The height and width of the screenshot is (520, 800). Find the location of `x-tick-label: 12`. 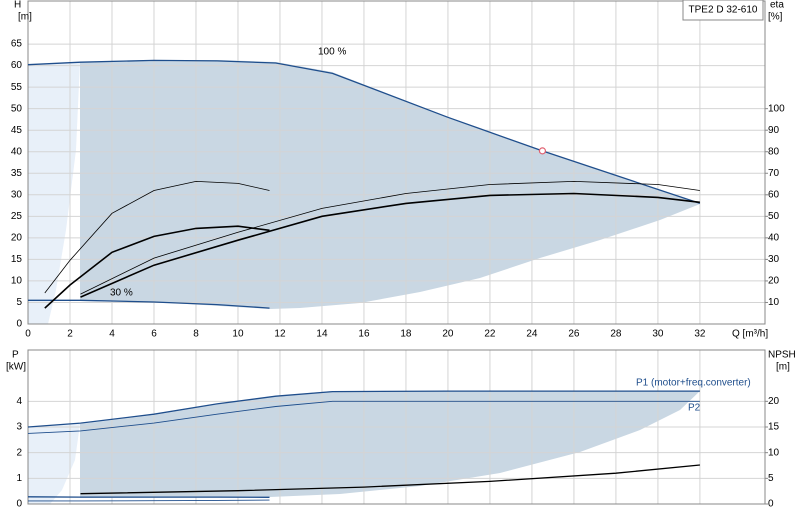

x-tick-label: 12 is located at coordinates (280, 334).